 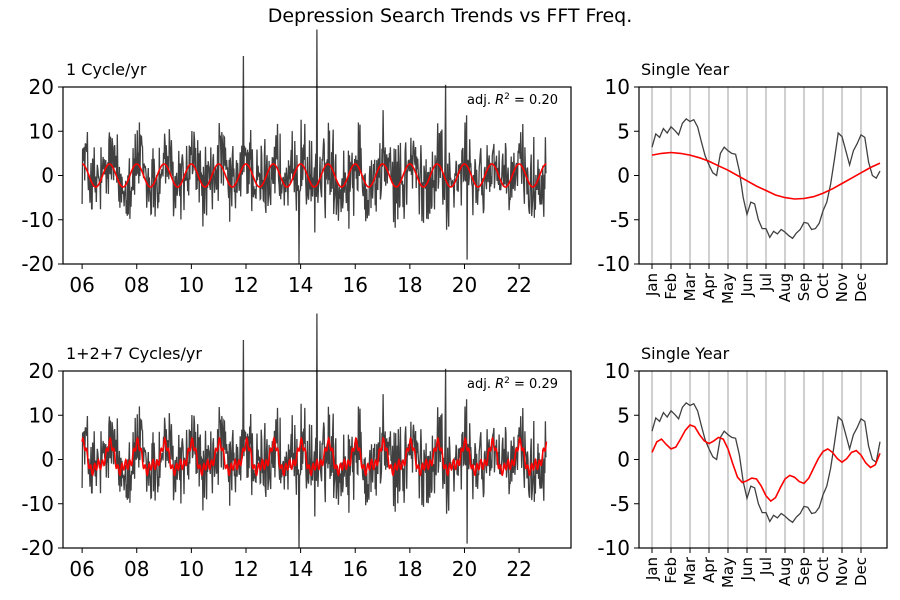 What do you see at coordinates (512, 100) in the screenshot?
I see `r2-annotation: adj. R2 = 0.20` at bounding box center [512, 100].